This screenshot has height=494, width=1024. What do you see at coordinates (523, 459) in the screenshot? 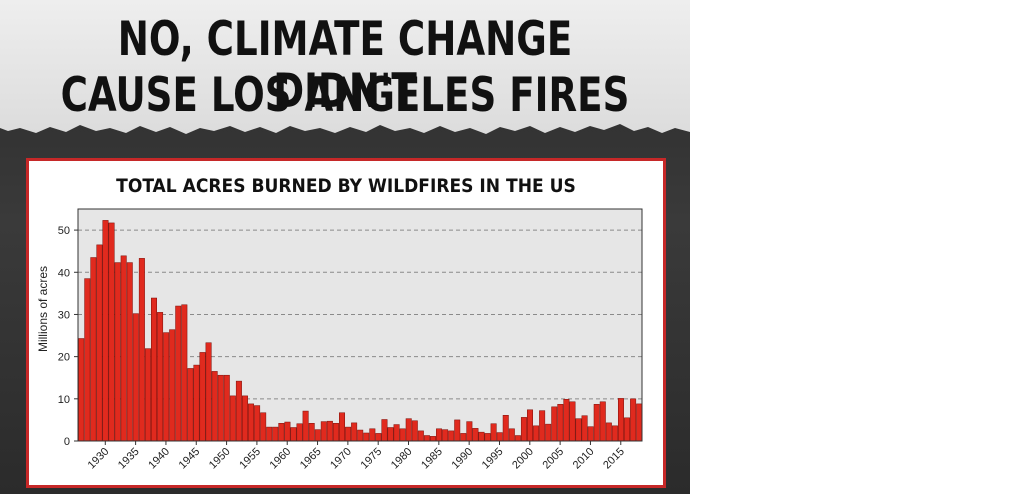
I see `x-tick-label: 2000` at bounding box center [523, 459].